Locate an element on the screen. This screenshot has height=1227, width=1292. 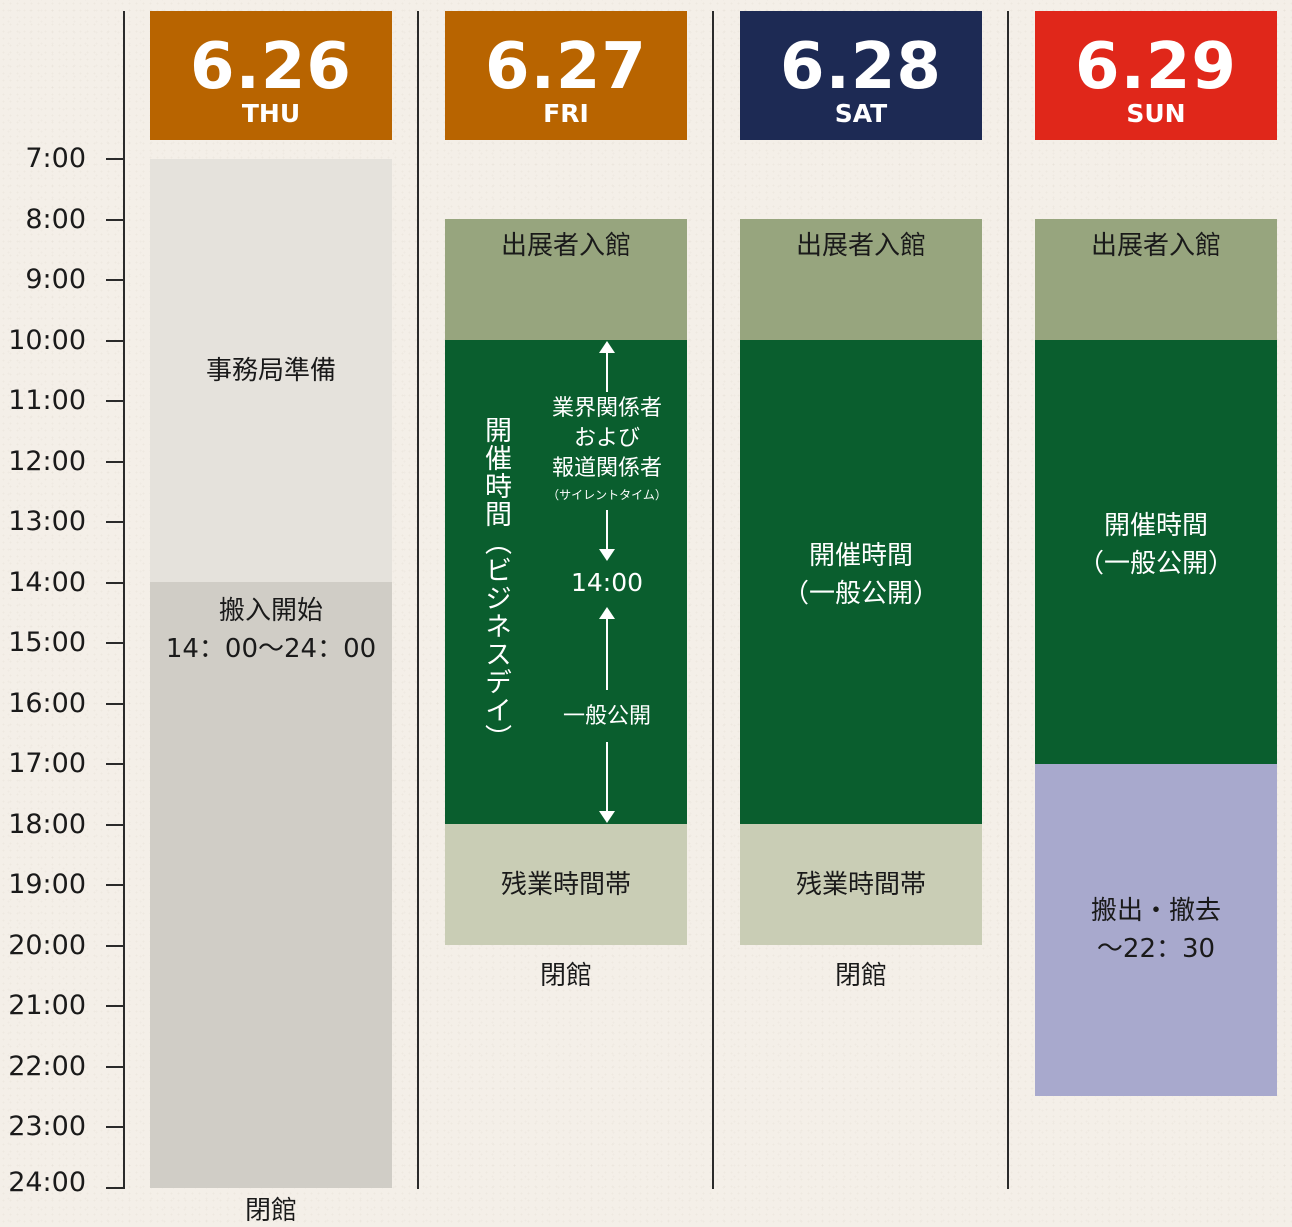
fri-overtime-label: 残業時間帯 is located at coordinates (565, 884).